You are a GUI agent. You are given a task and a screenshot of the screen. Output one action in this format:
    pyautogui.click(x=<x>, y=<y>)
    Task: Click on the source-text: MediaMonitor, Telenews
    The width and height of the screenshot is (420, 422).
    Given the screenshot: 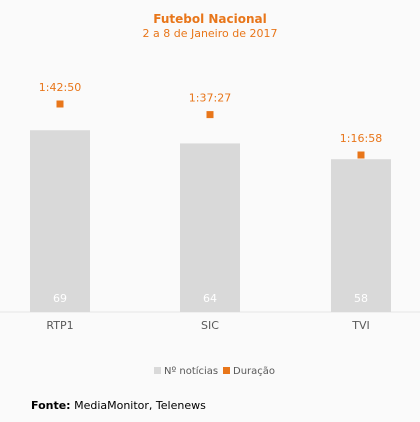 What is the action you would take?
    pyautogui.click(x=140, y=405)
    